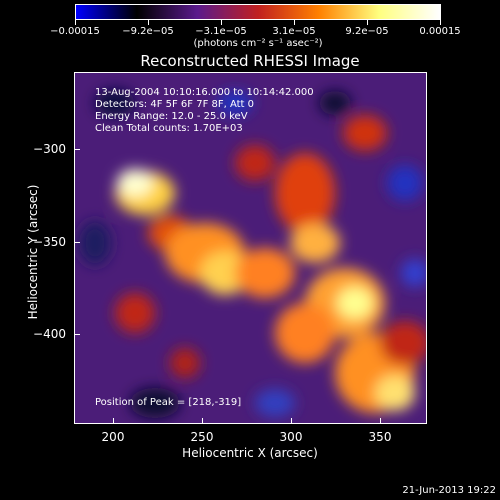 This screenshot has width=500, height=500. What do you see at coordinates (221, 31) in the screenshot?
I see `colorbar-tick-label: −3.1e−05` at bounding box center [221, 31].